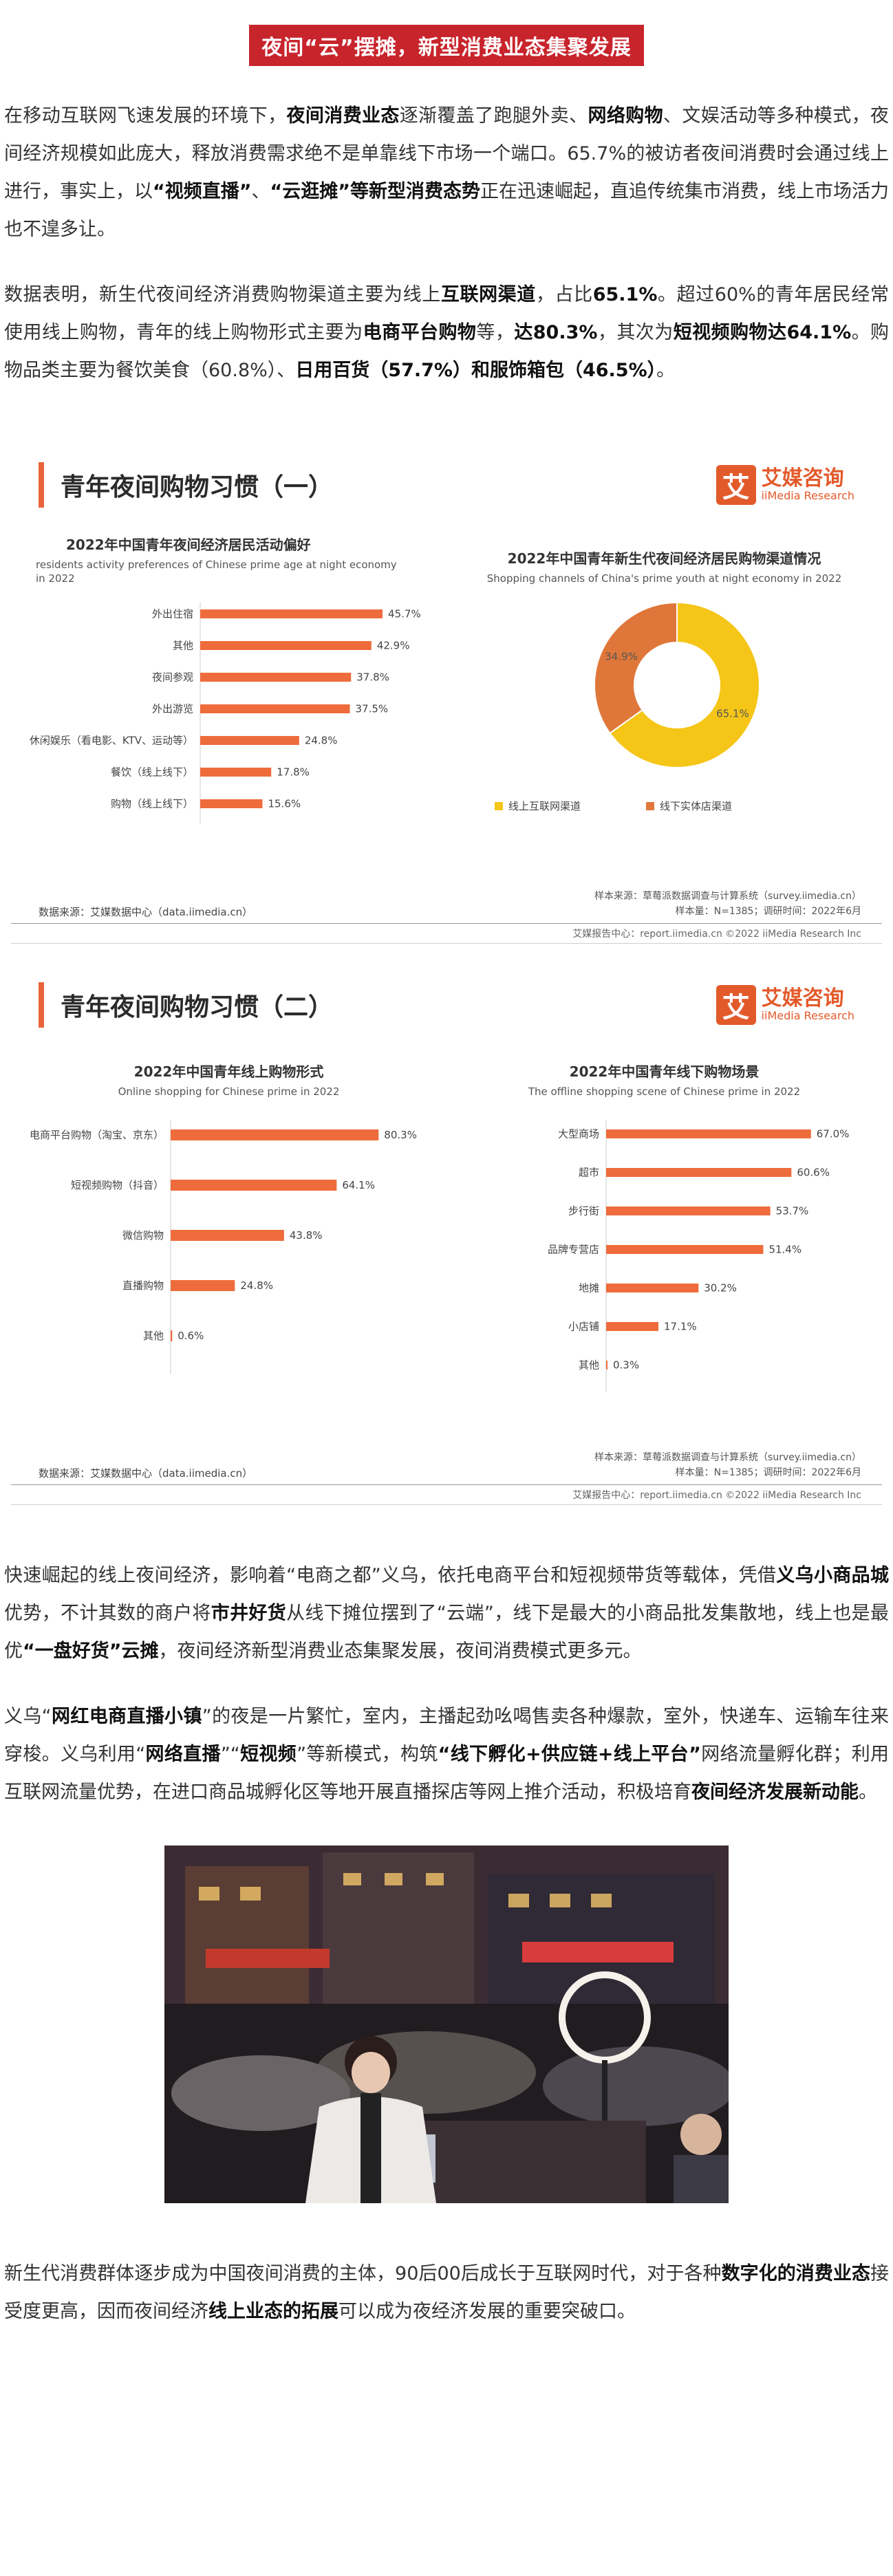 This screenshot has width=893, height=2576. What do you see at coordinates (573, 1250) in the screenshot?
I see `category-label: 品牌专营店` at bounding box center [573, 1250].